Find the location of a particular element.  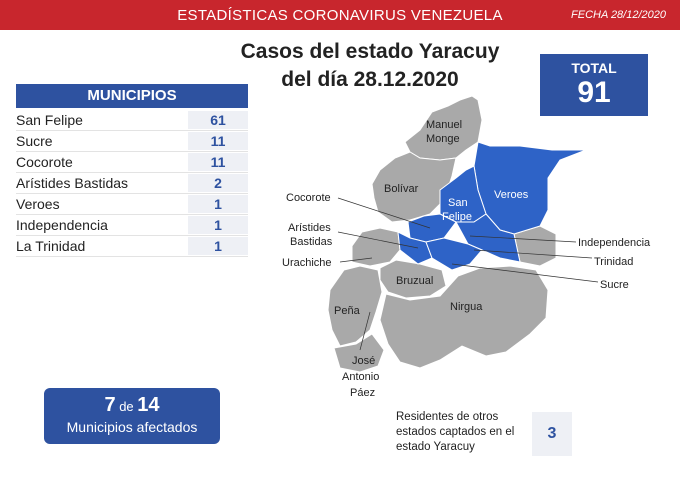

municipio-name: Arístides Bastidas is located at coordinates (72, 183).